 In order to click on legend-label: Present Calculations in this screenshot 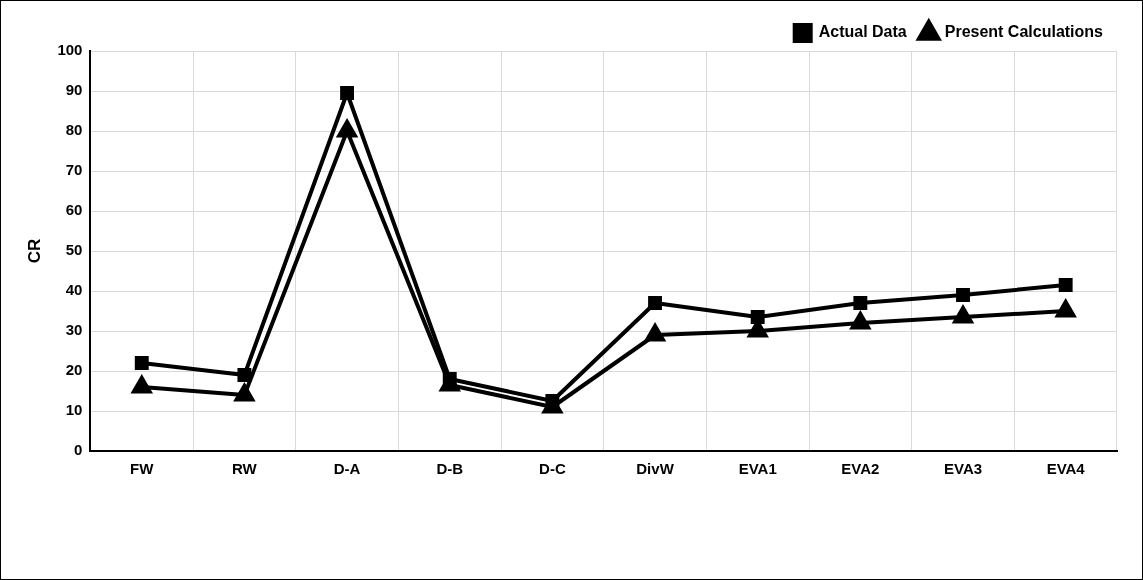, I will do `click(1024, 32)`.